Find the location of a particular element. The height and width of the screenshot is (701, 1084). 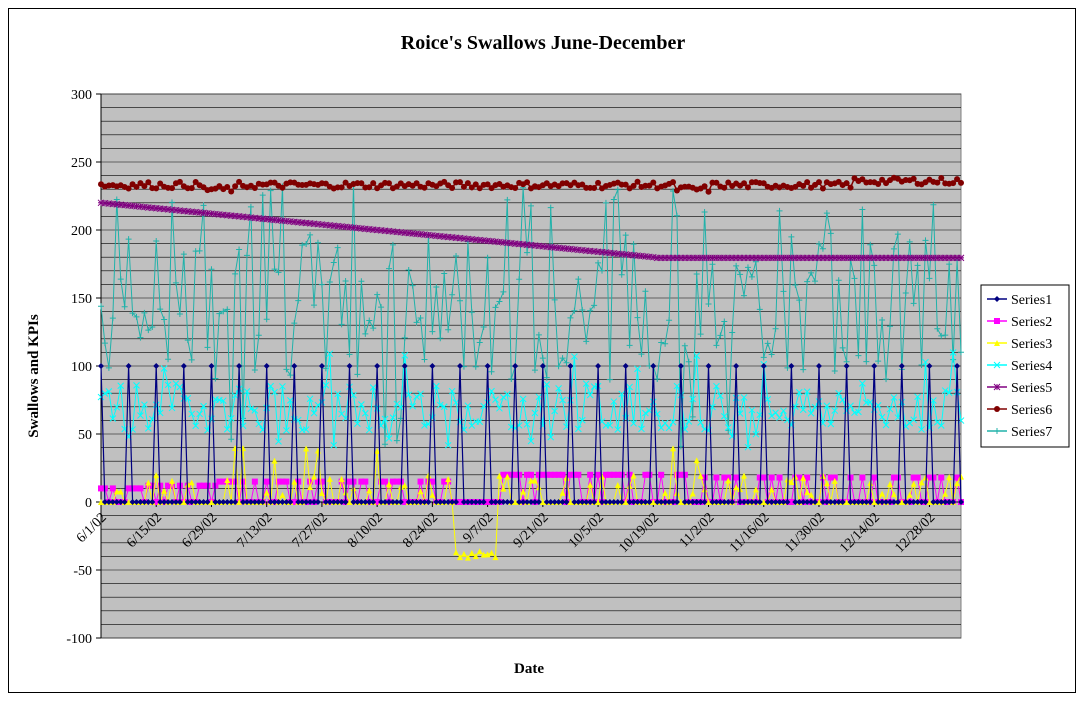

series-series6 is located at coordinates (531, 184).